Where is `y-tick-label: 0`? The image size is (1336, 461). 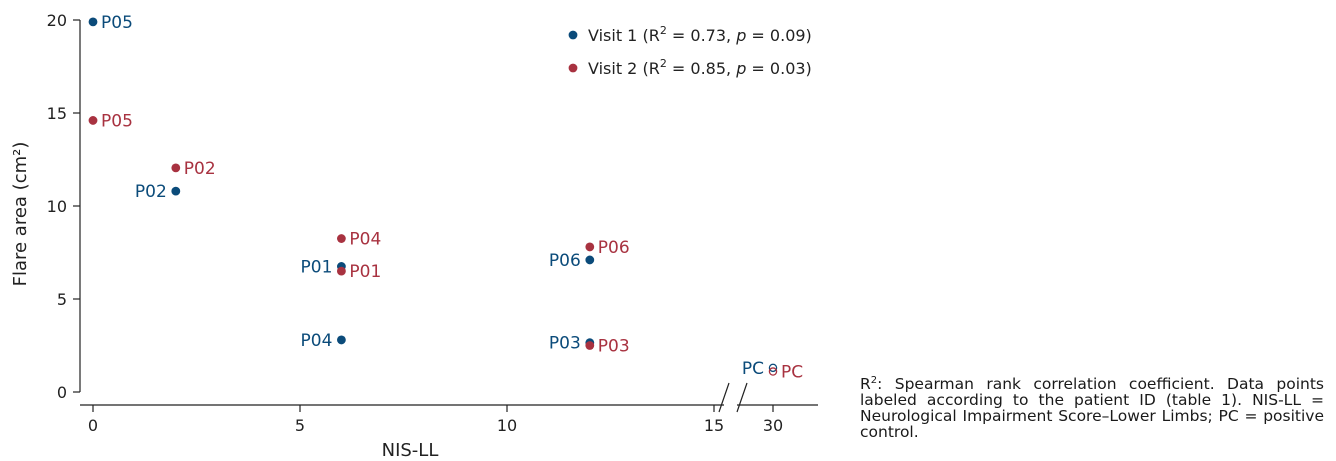
y-tick-label: 0 is located at coordinates (62, 392).